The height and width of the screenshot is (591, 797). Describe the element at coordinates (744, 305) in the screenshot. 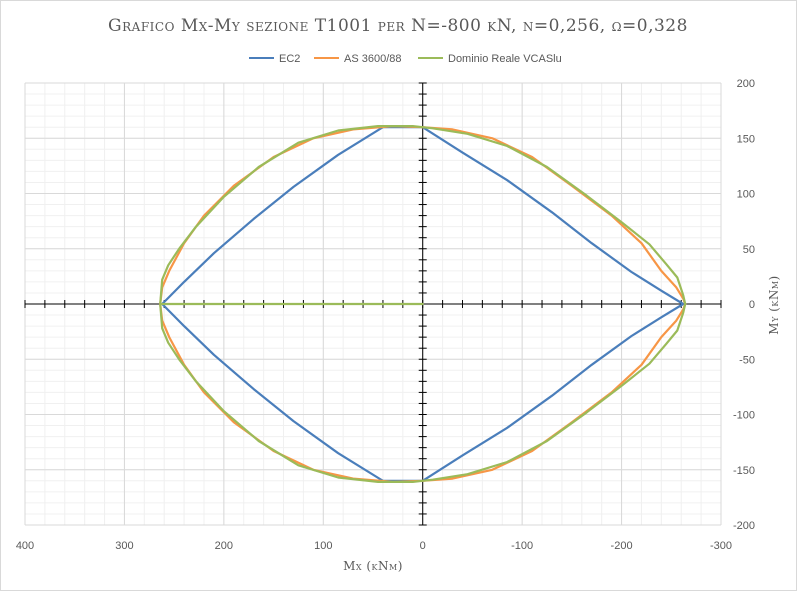

I see `y-tick-labels: -200 -150 -100 -50 0 50 100 150 200` at that location.